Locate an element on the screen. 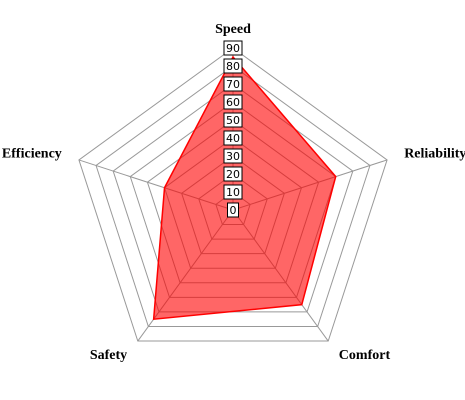 The image size is (465, 400). tick-label-group: 10 is located at coordinates (233, 192).